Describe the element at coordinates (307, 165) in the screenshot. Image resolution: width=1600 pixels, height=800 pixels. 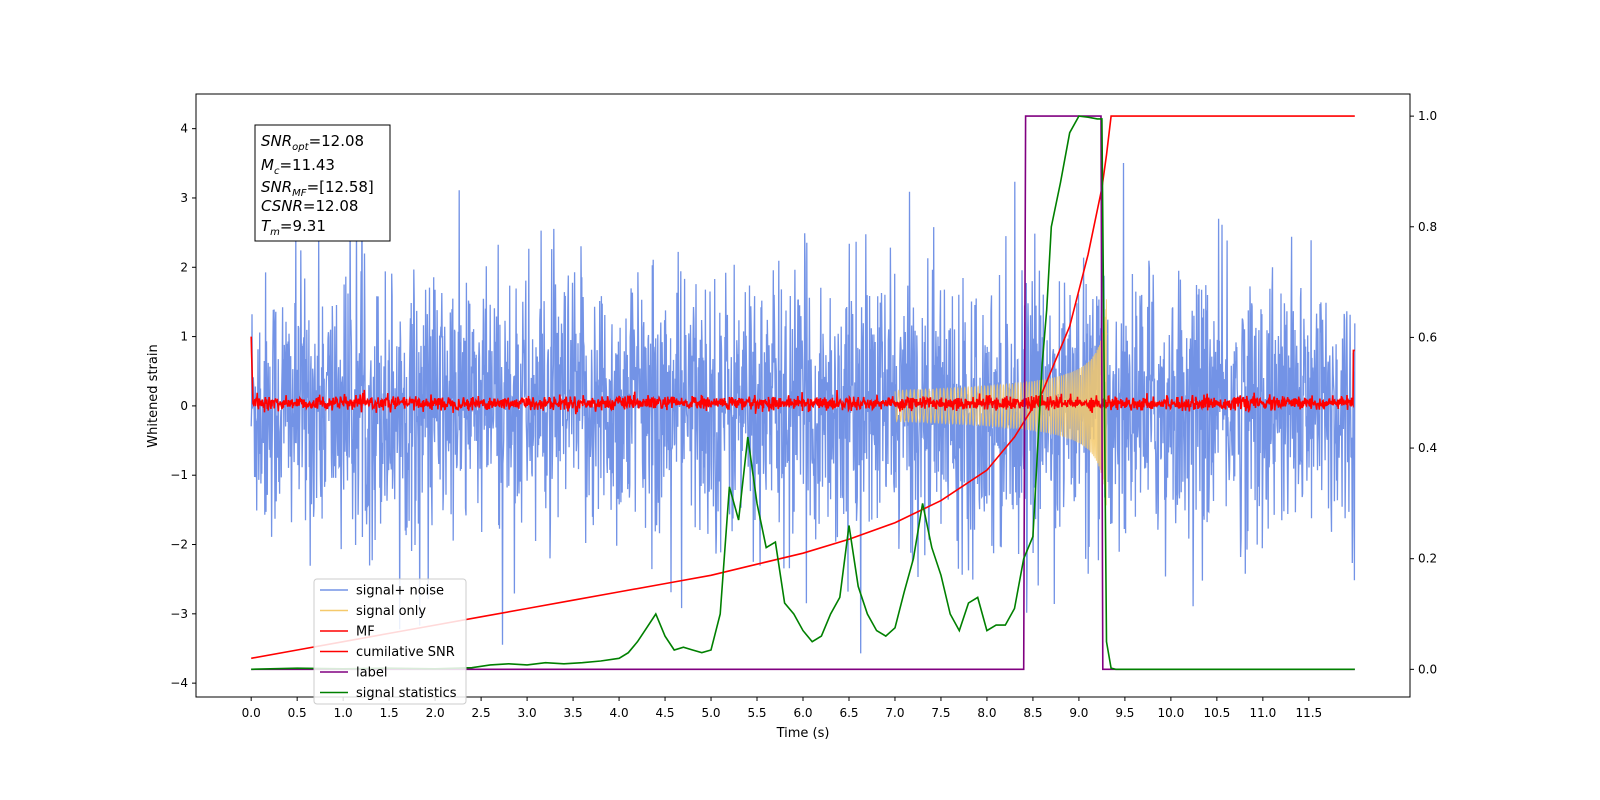
I see `mc-value: =11.43` at that location.